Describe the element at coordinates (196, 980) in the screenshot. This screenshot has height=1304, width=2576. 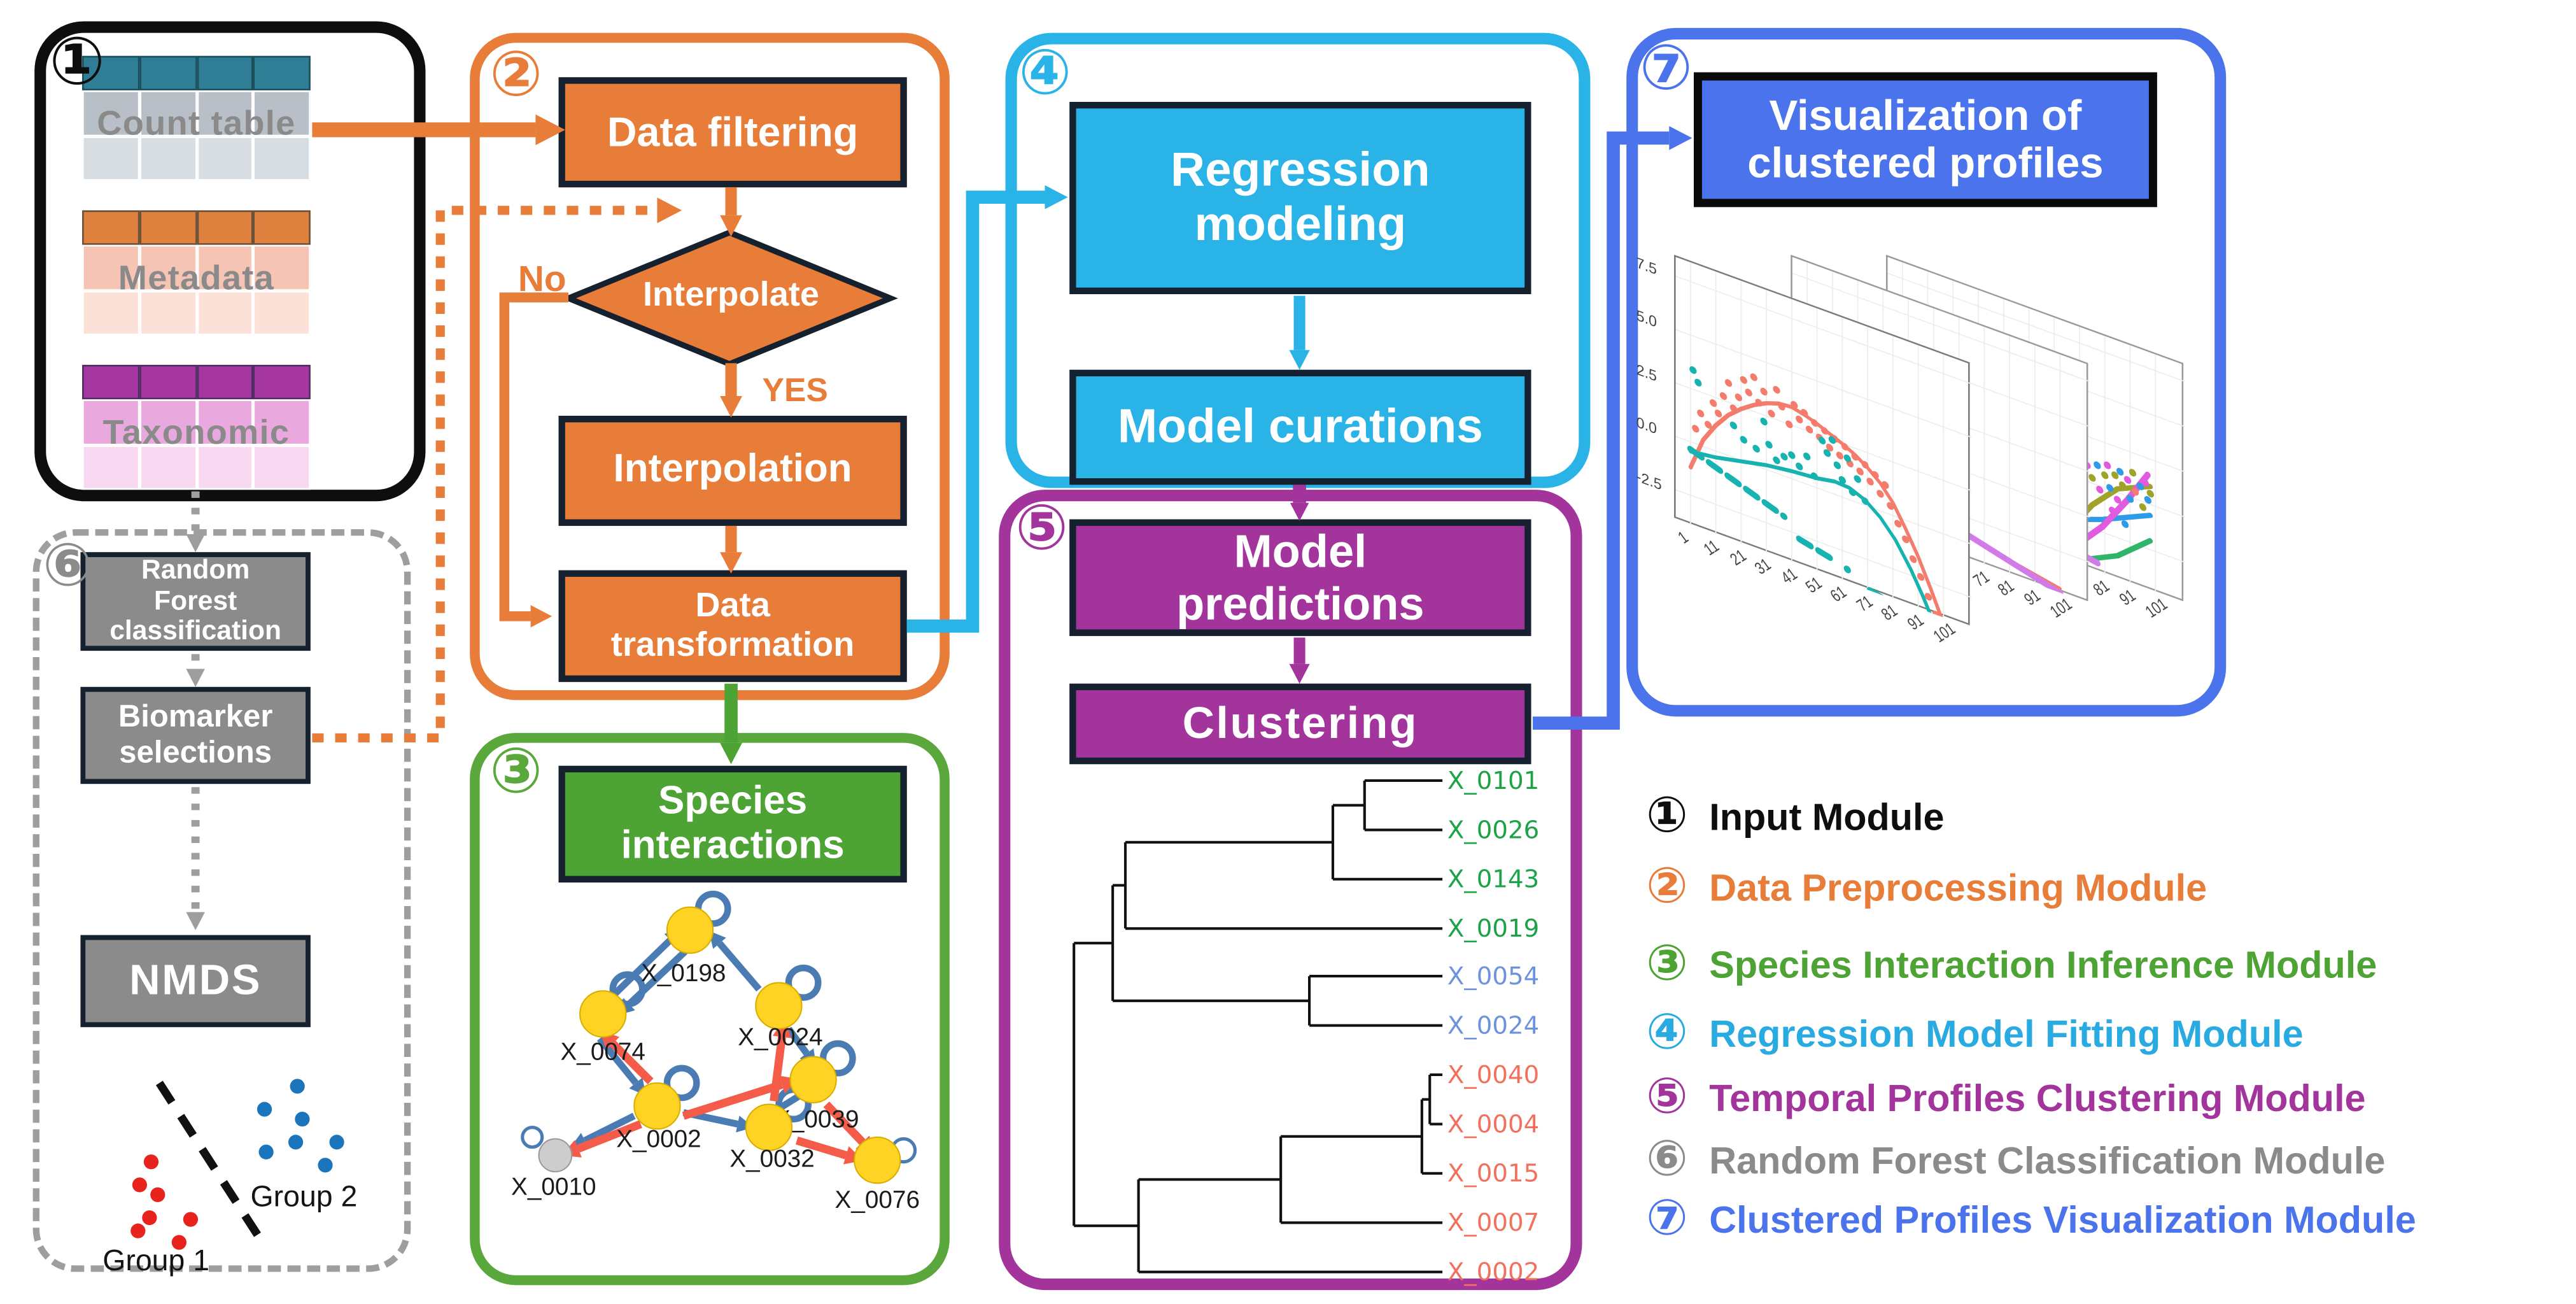
I see `nmds-label: NMDS` at that location.